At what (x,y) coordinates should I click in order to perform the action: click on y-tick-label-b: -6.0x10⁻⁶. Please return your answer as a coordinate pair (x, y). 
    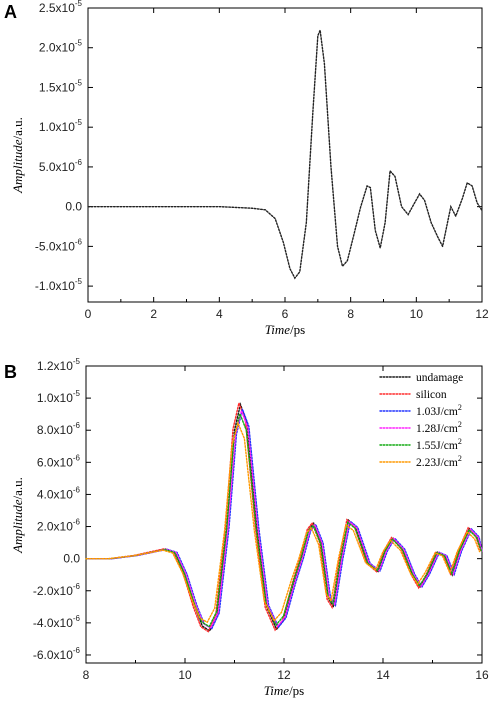
    Looking at the image, I should click on (57, 654).